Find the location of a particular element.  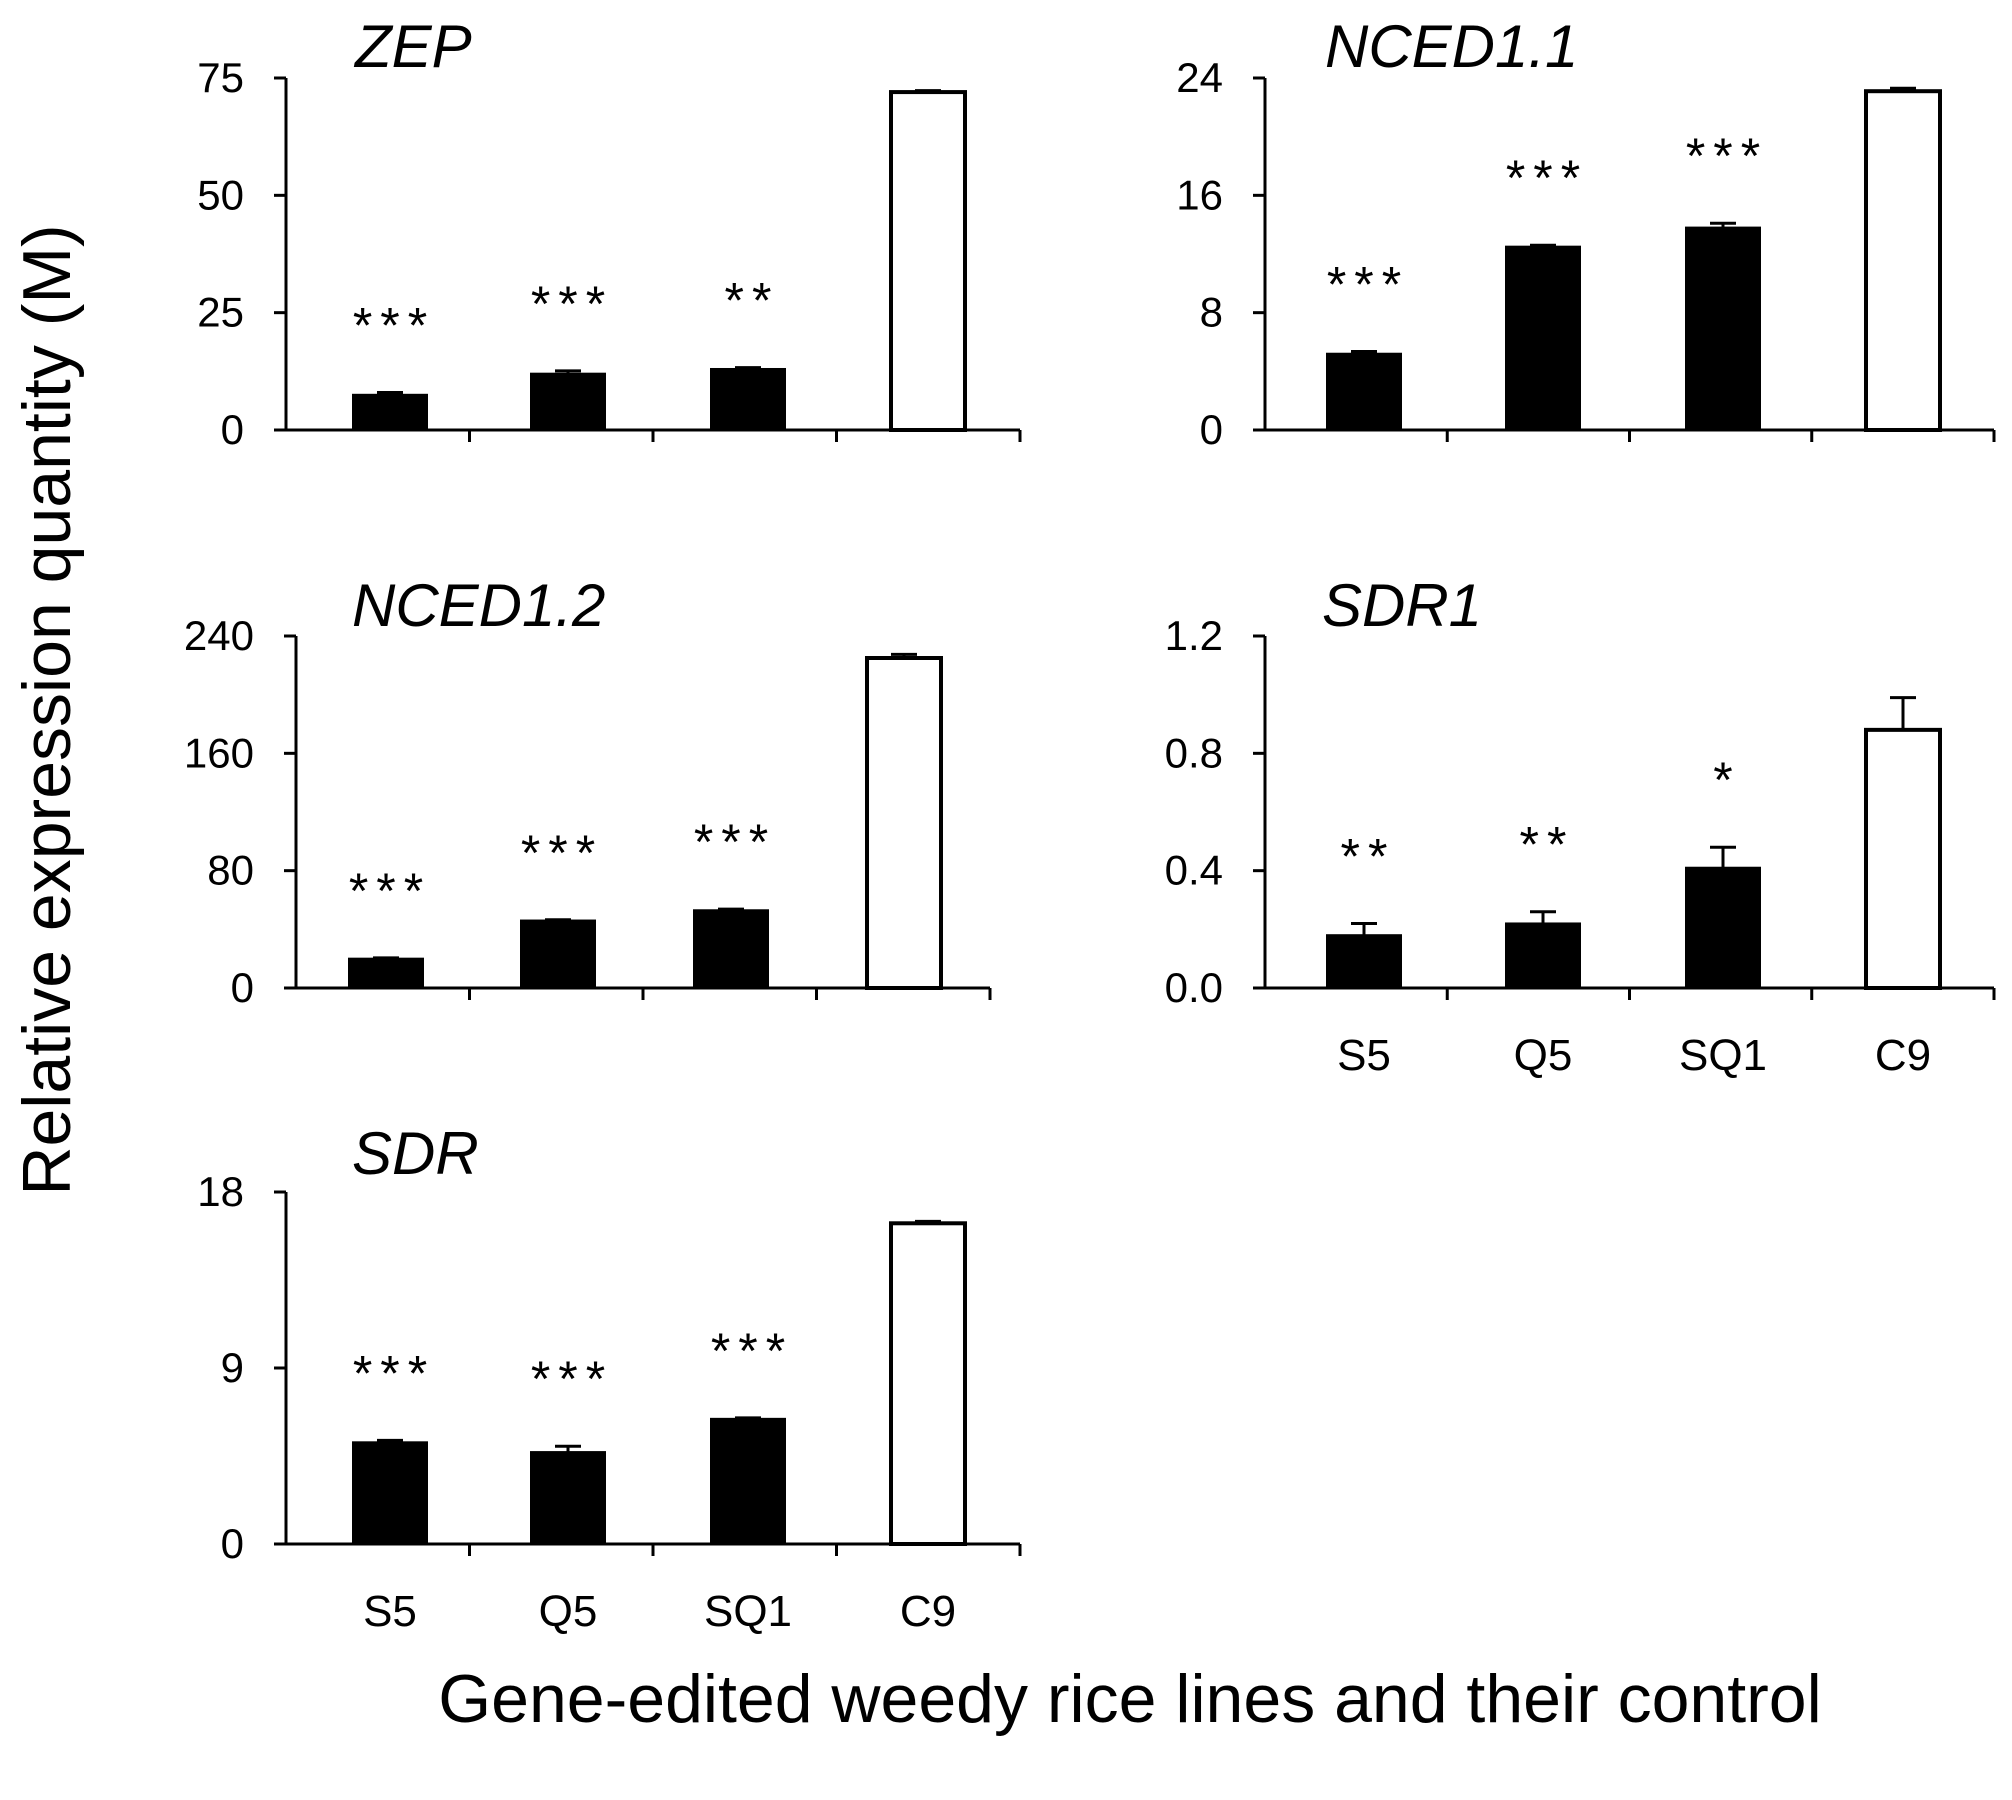

y-tick-label: 24 is located at coordinates (1199, 77).